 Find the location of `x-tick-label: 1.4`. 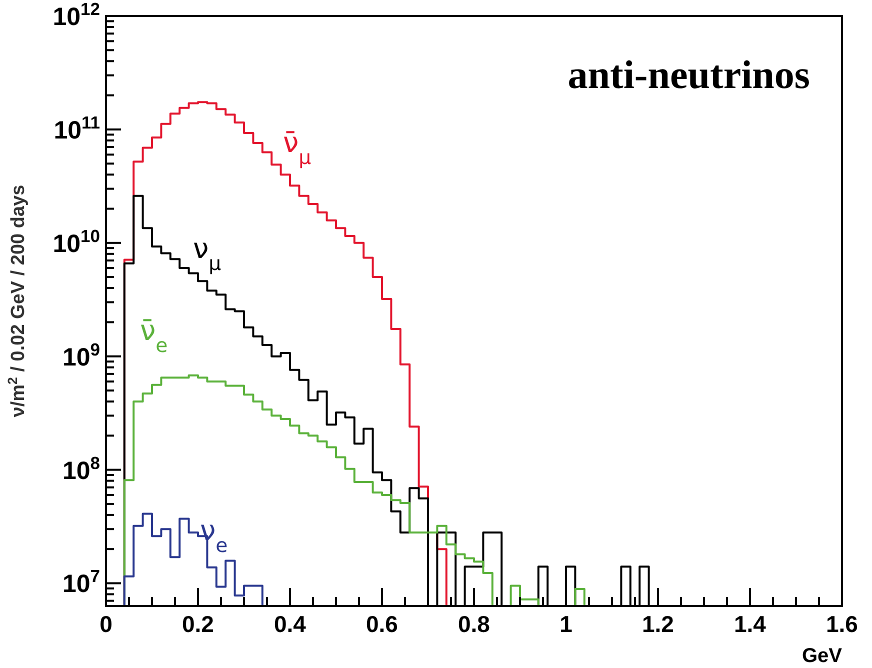

x-tick-label: 1.4 is located at coordinates (750, 624).